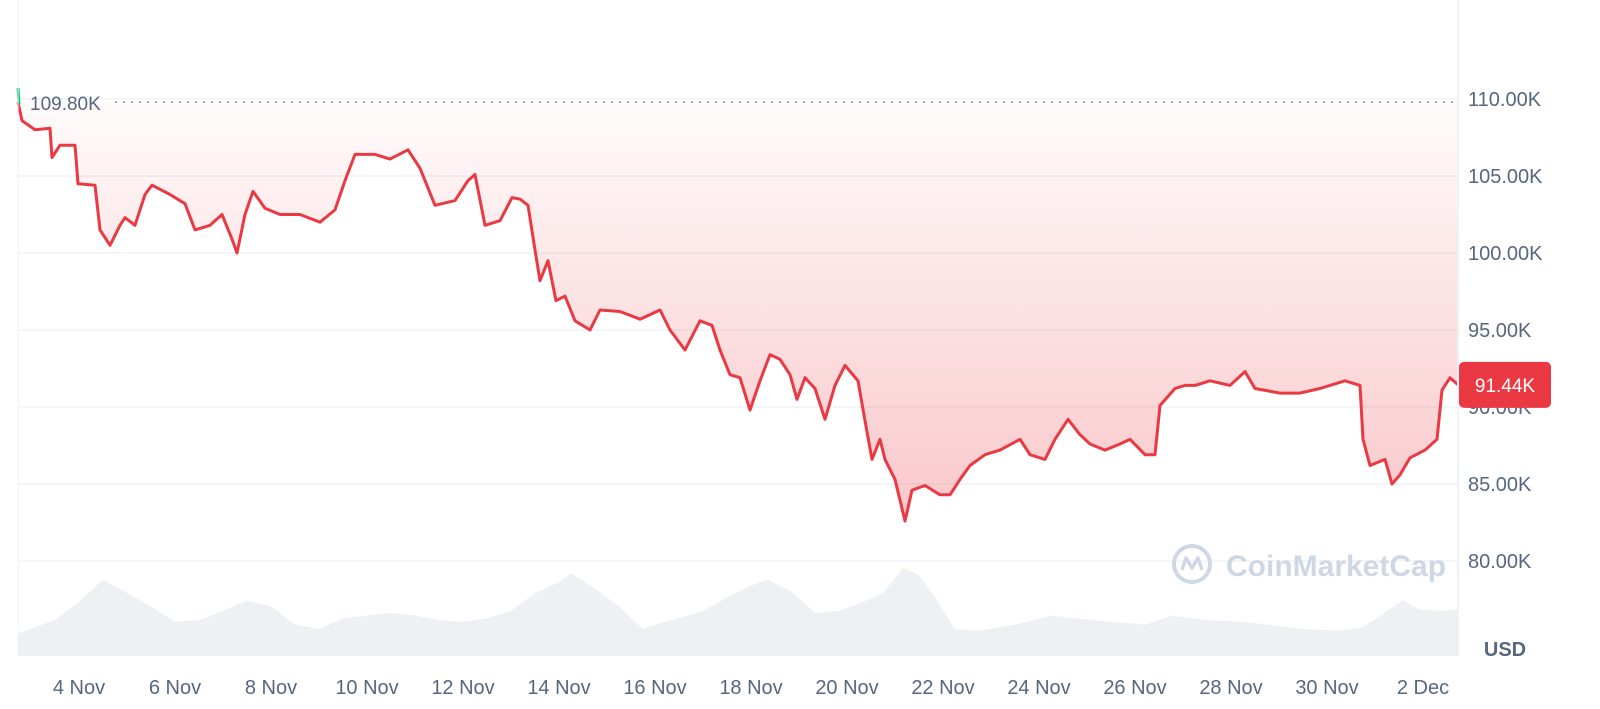 The image size is (1600, 709). I want to click on volume-area, so click(738, 611).